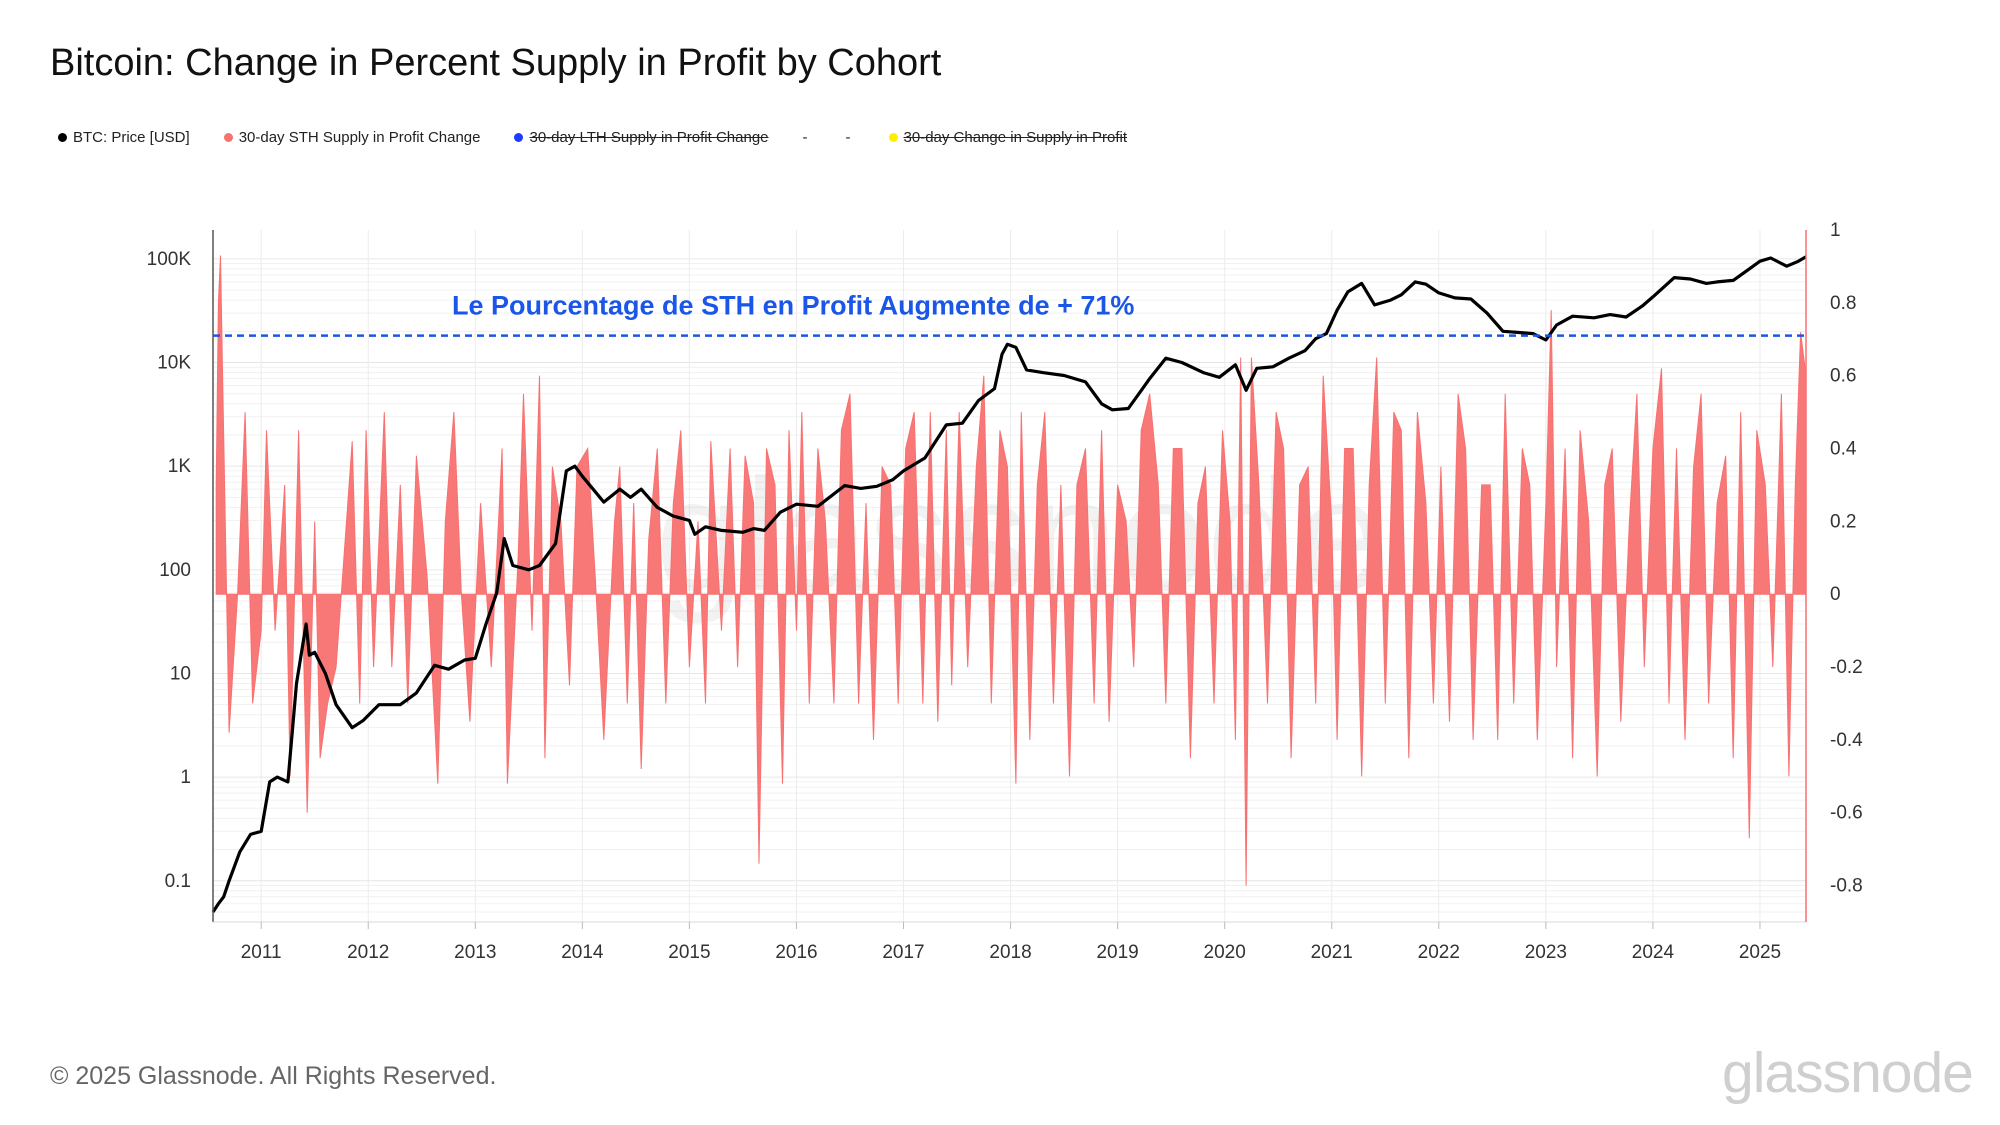 This screenshot has height=1125, width=2000. What do you see at coordinates (273, 1076) in the screenshot?
I see `footer-copyright: © 2025 Glassnode. All Rights Reserved.` at bounding box center [273, 1076].